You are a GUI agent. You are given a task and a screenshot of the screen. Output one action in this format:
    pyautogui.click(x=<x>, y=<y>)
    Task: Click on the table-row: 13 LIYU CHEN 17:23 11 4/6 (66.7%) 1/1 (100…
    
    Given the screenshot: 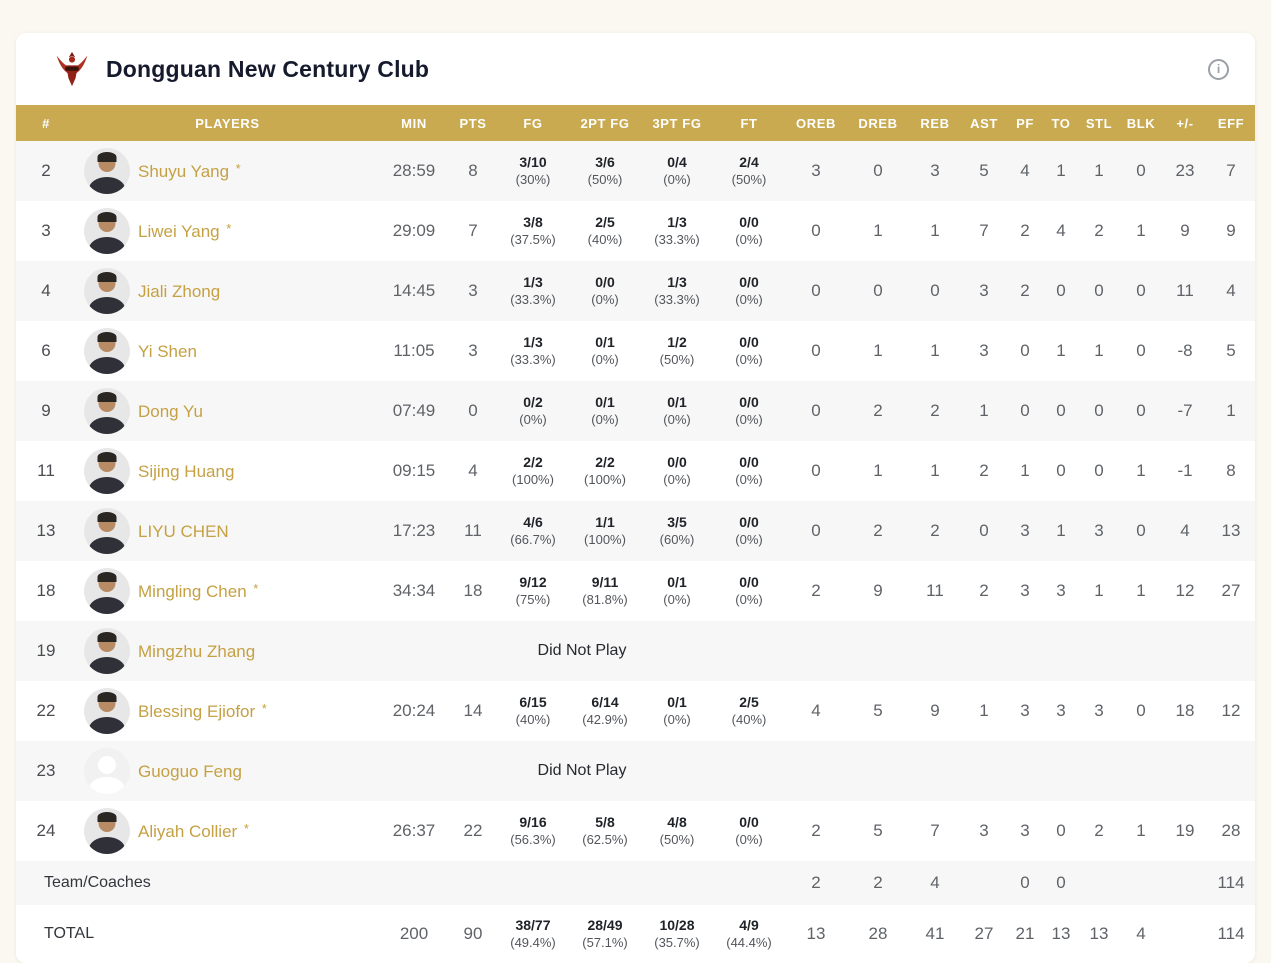 What is the action you would take?
    pyautogui.click(x=635, y=531)
    